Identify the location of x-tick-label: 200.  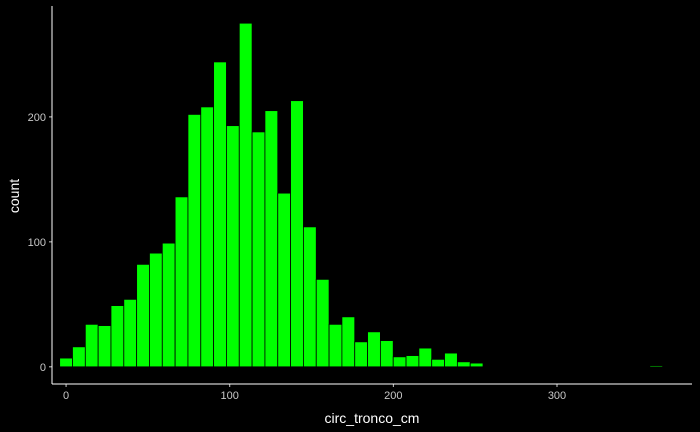
(393, 396).